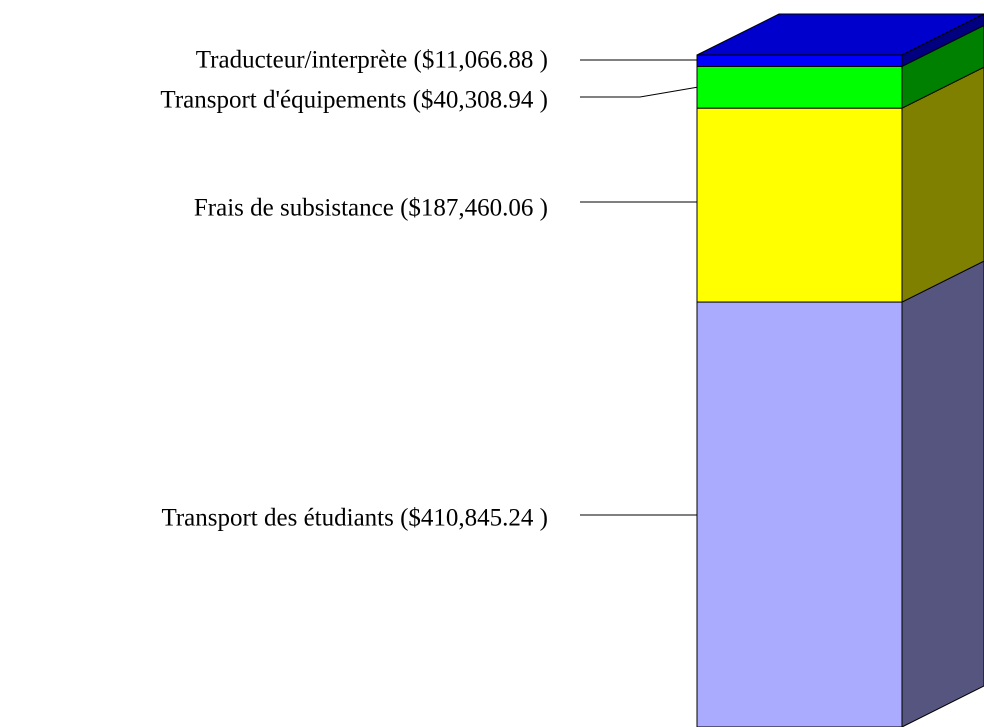 The image size is (984, 727). What do you see at coordinates (371, 208) in the screenshot?
I see `segment-label: Frais de subsistance ($187,460.06 )` at bounding box center [371, 208].